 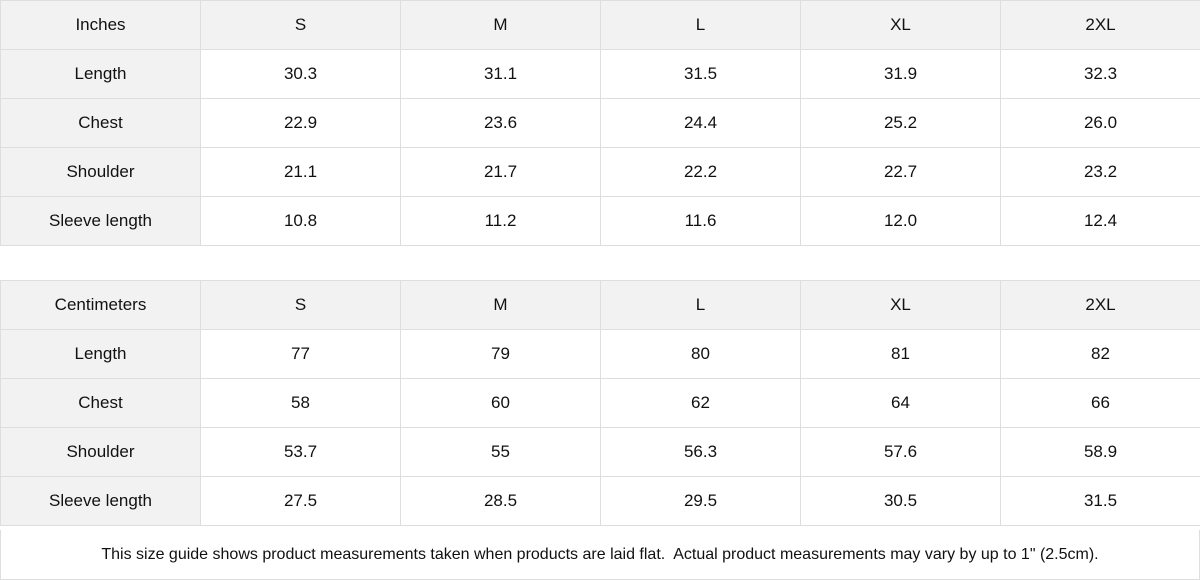 I want to click on measurement-value: 58.9, so click(x=1100, y=452).